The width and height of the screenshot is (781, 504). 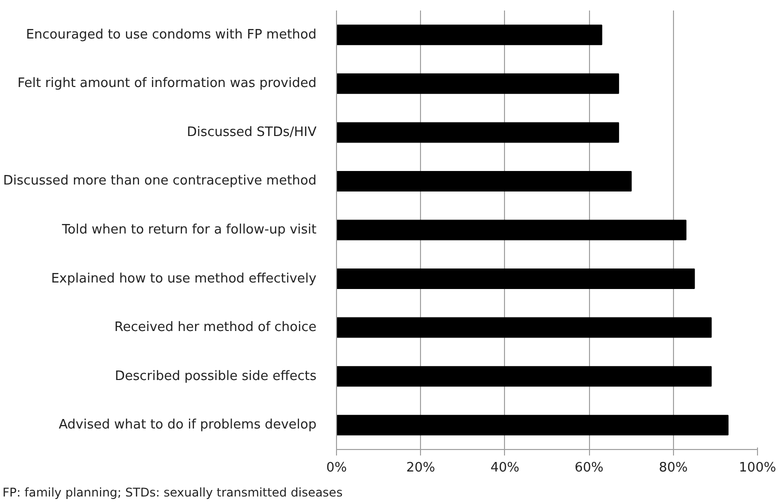 I want to click on y-tick-label: Encouraged to use condoms with FP method, so click(x=171, y=34).